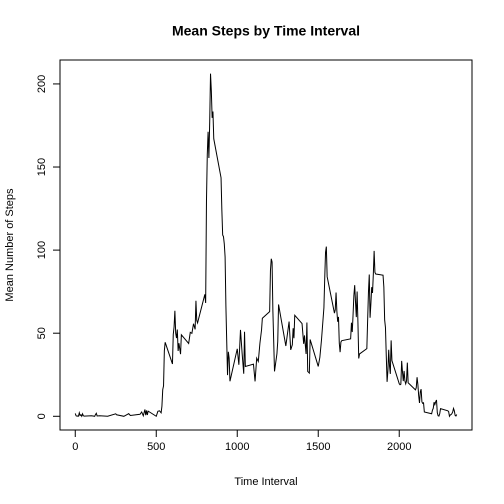  What do you see at coordinates (237, 447) in the screenshot?
I see `x-tick-label: 1000` at bounding box center [237, 447].